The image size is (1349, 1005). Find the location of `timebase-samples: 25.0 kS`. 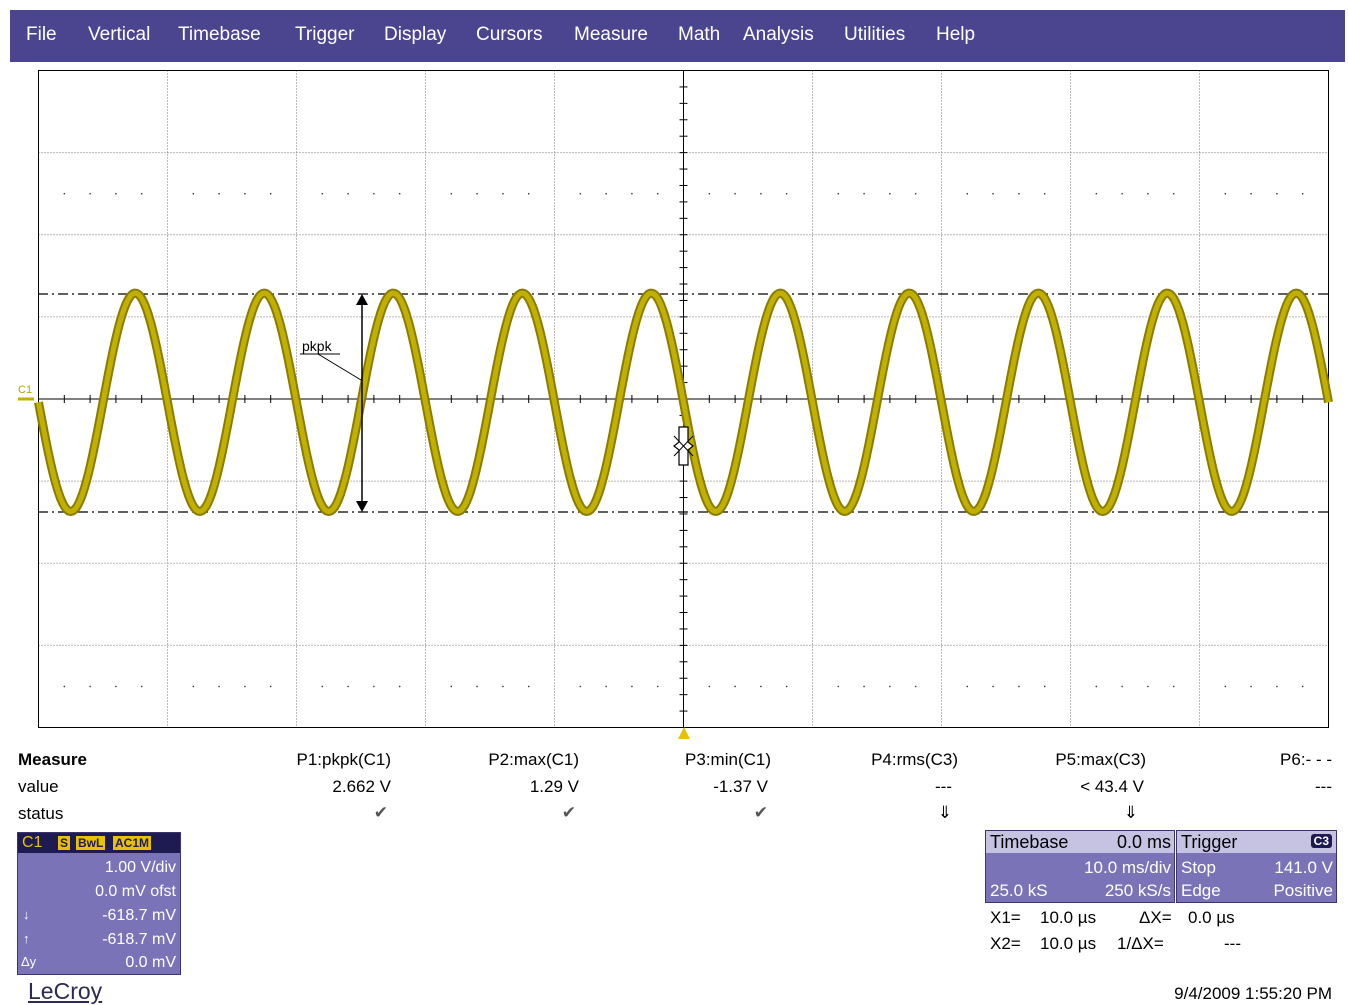

timebase-samples: 25.0 kS is located at coordinates (1019, 890).